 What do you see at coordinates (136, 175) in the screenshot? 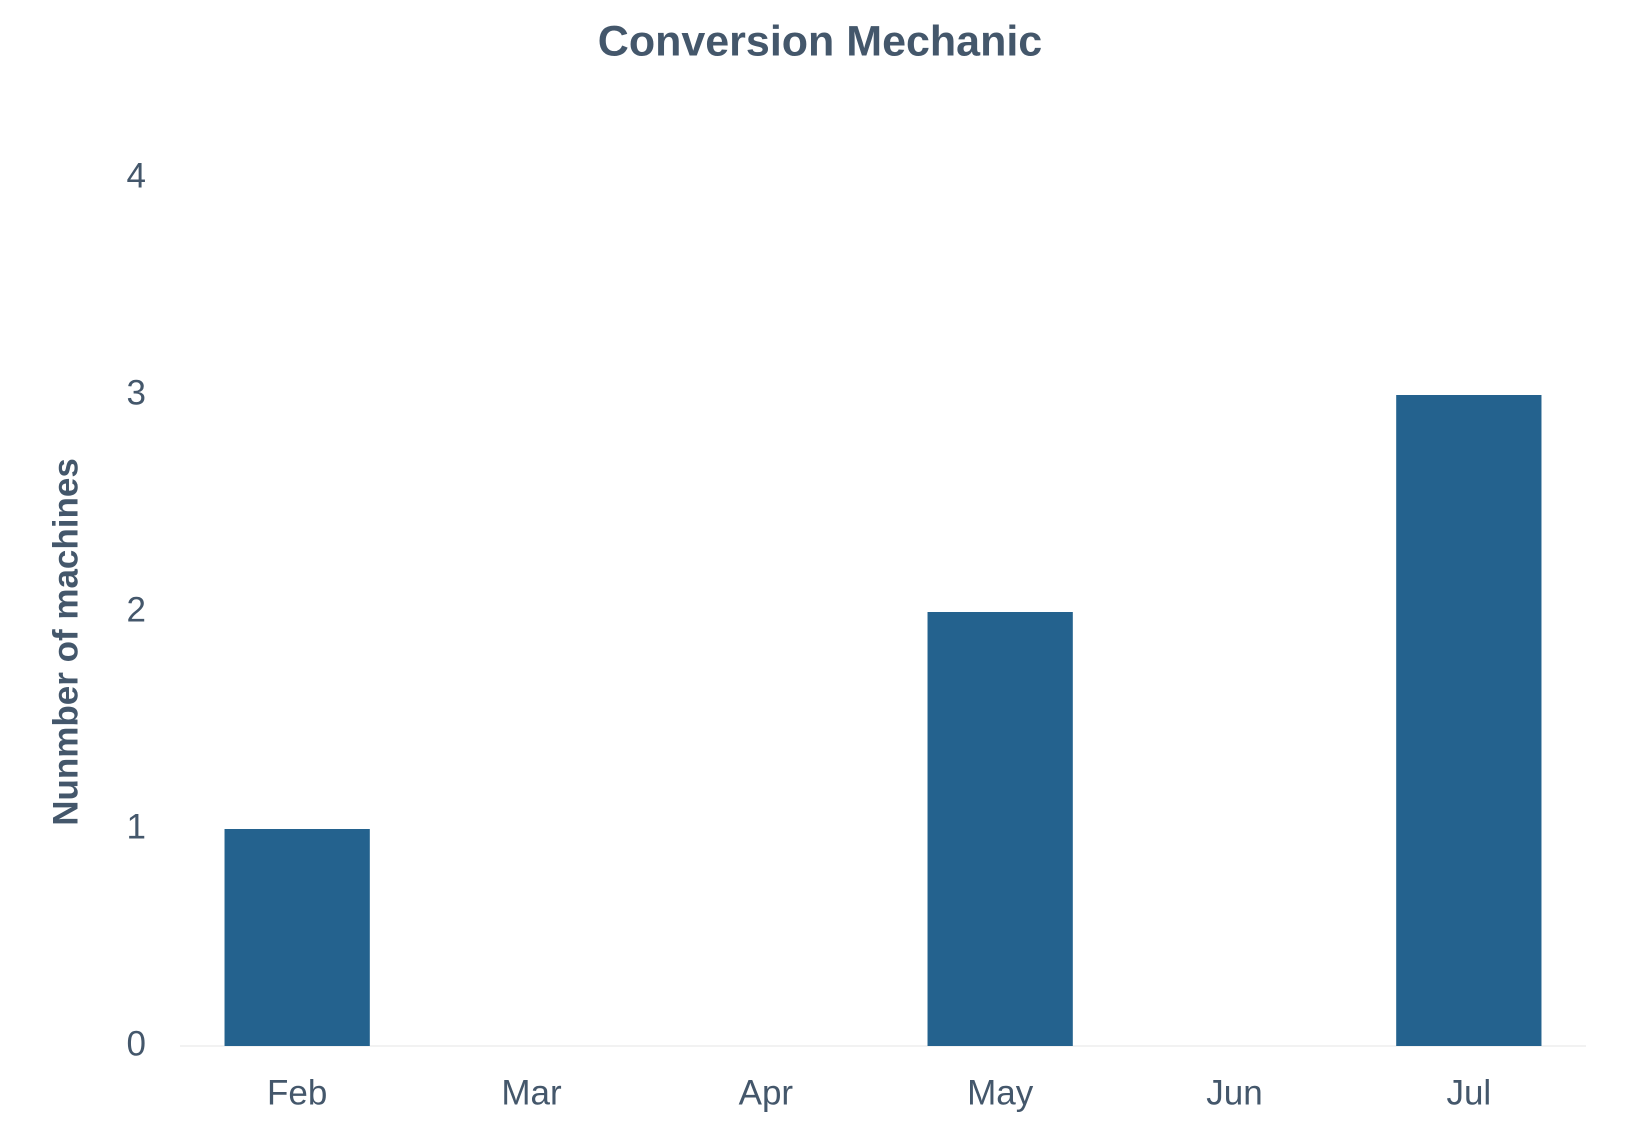
I see `y-tick-label: 4` at bounding box center [136, 175].